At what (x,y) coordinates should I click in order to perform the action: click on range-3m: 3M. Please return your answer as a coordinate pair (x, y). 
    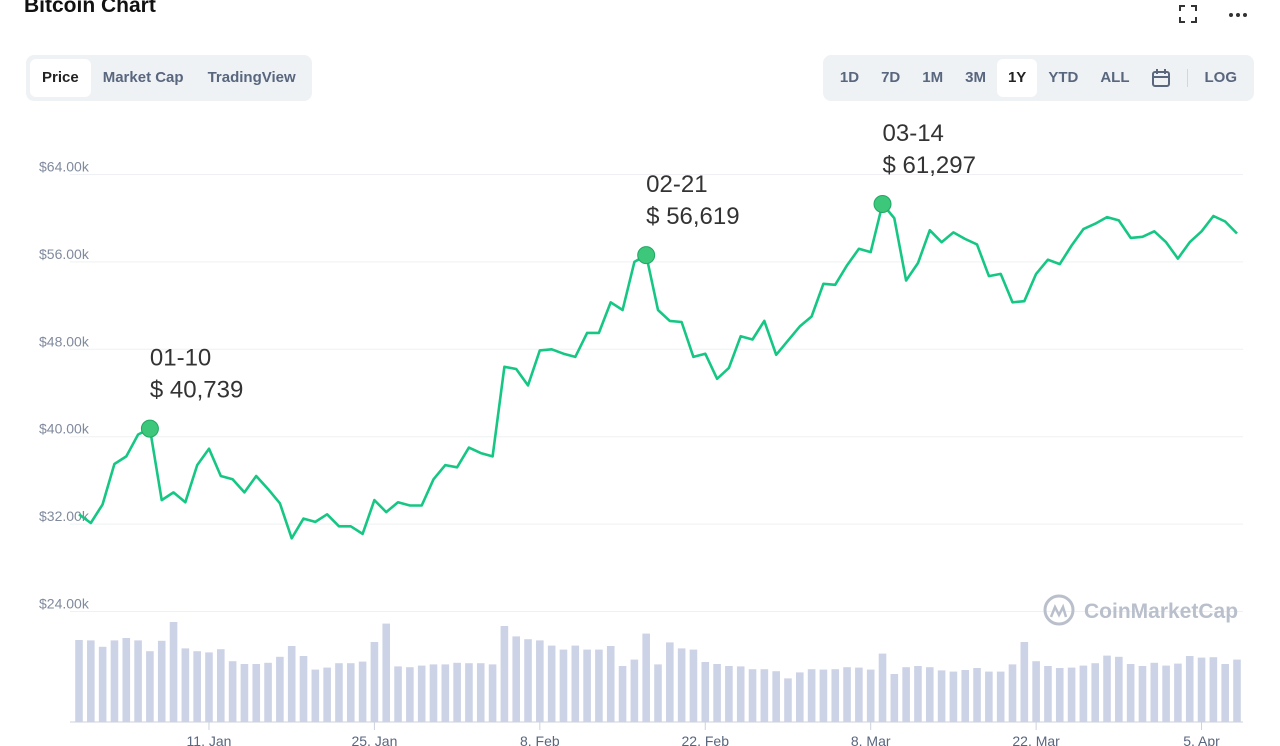
    Looking at the image, I should click on (975, 77).